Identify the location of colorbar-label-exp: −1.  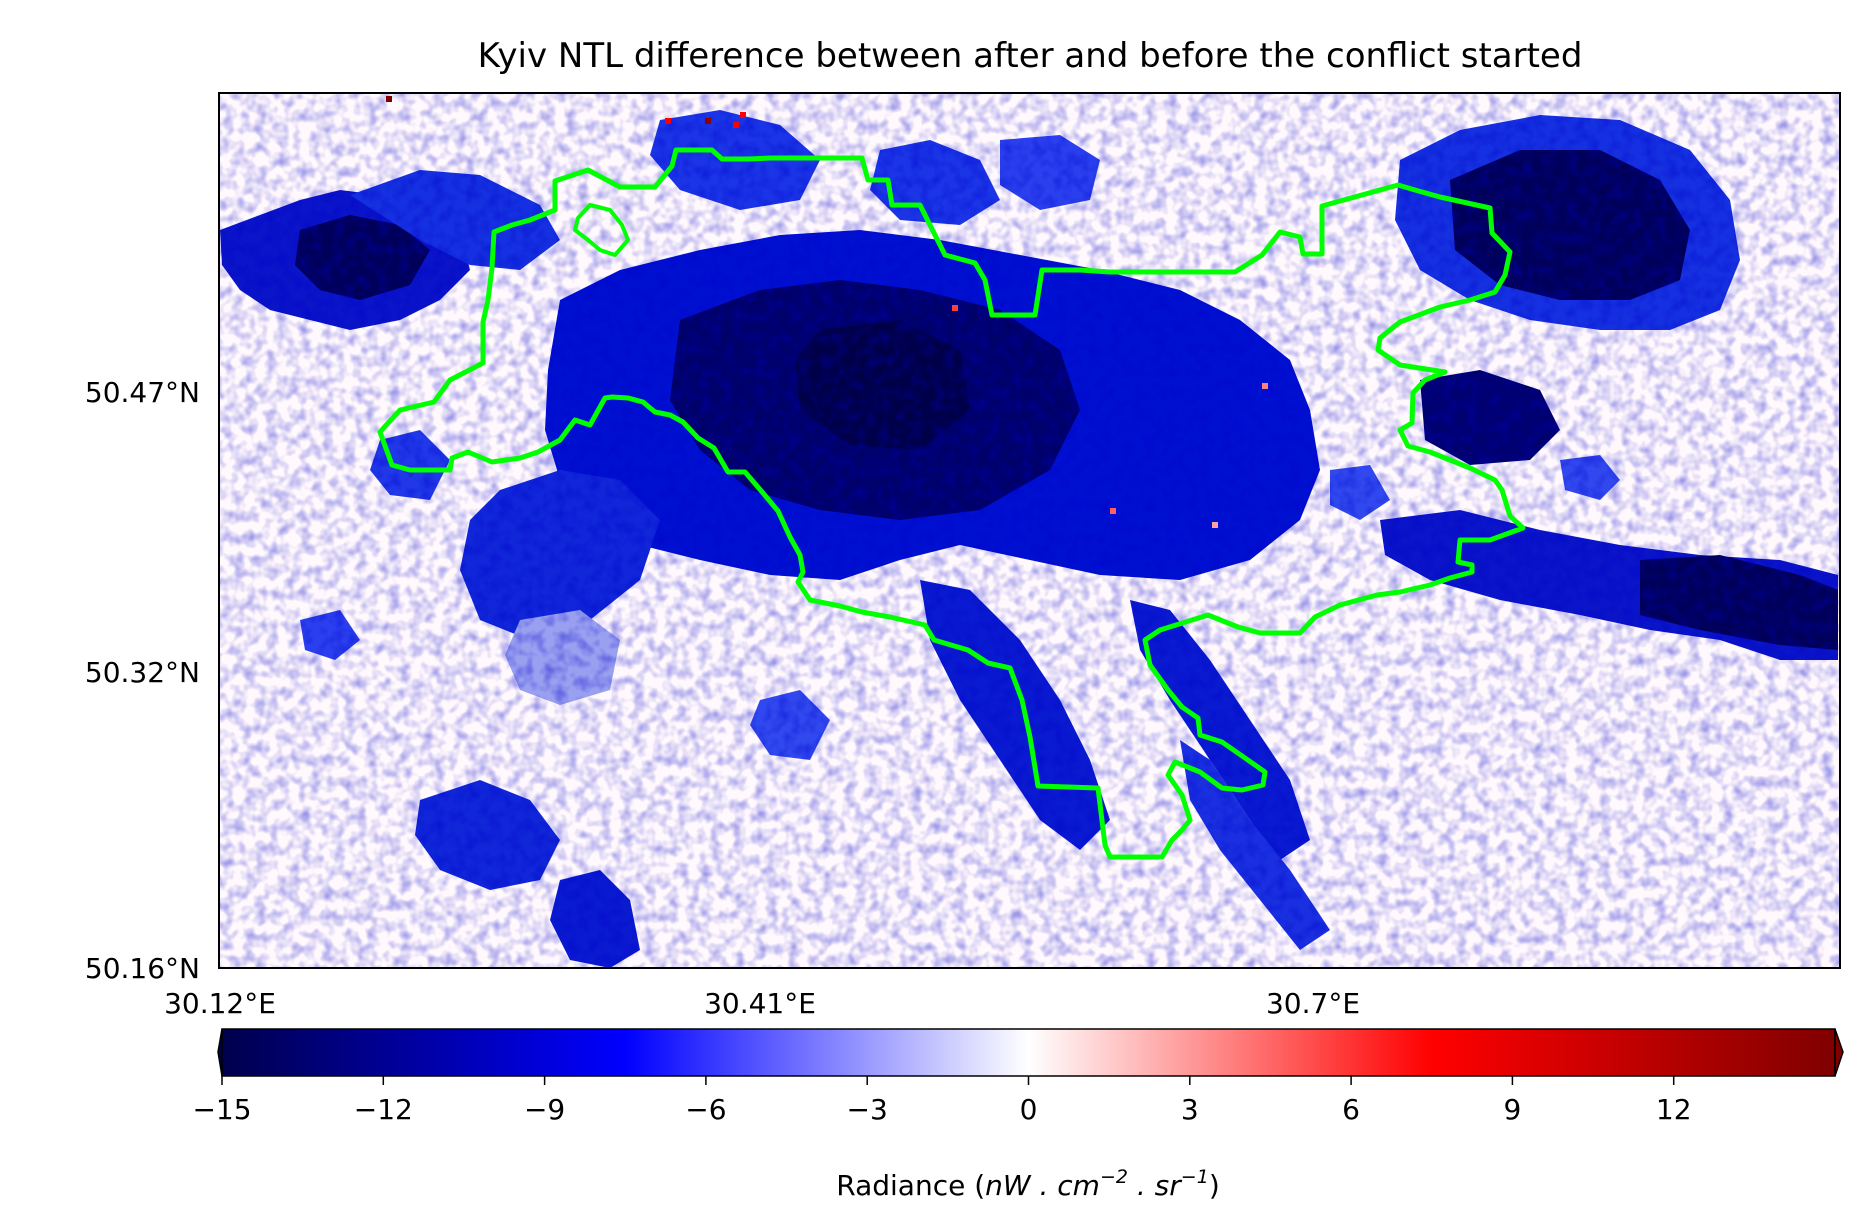
(1195, 1177).